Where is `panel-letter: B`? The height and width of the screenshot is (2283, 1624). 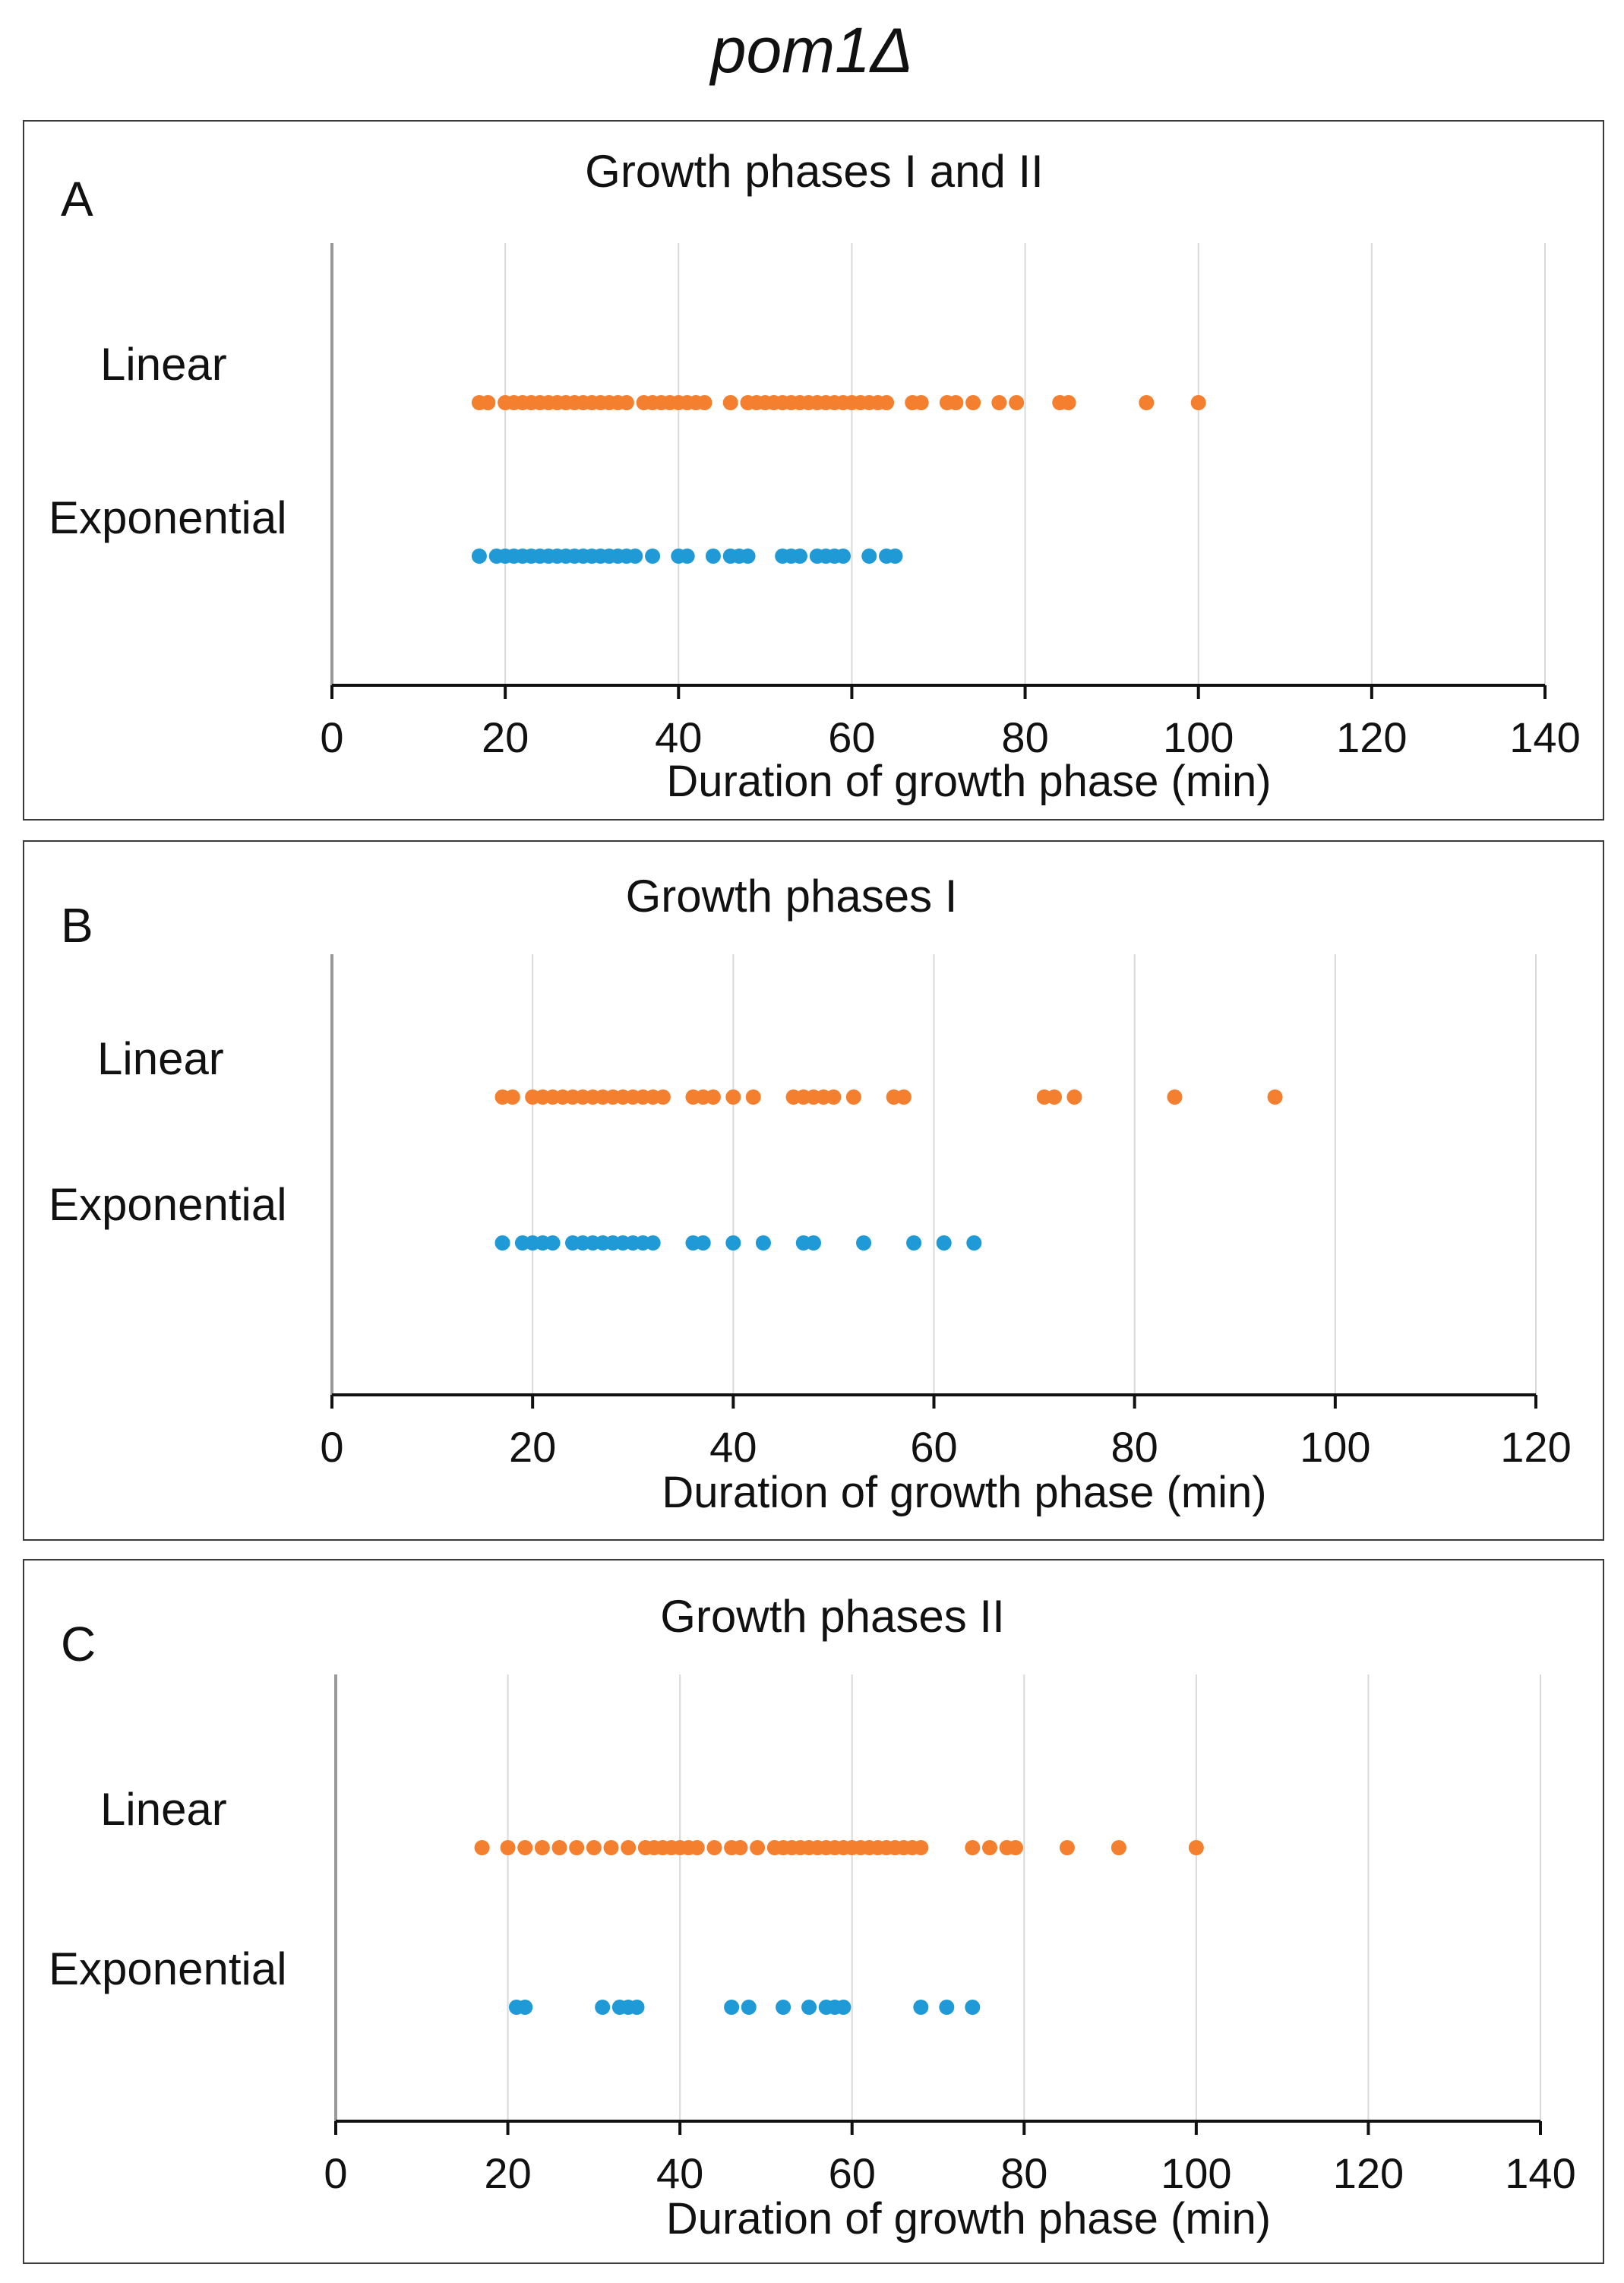
panel-letter: B is located at coordinates (77, 925).